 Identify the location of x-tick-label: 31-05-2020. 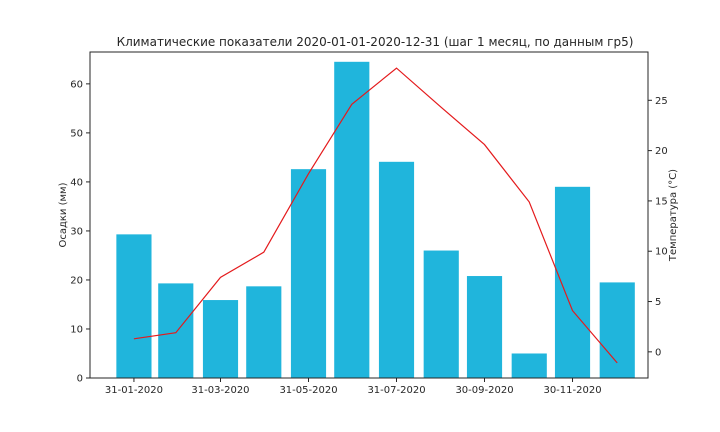
(308, 390).